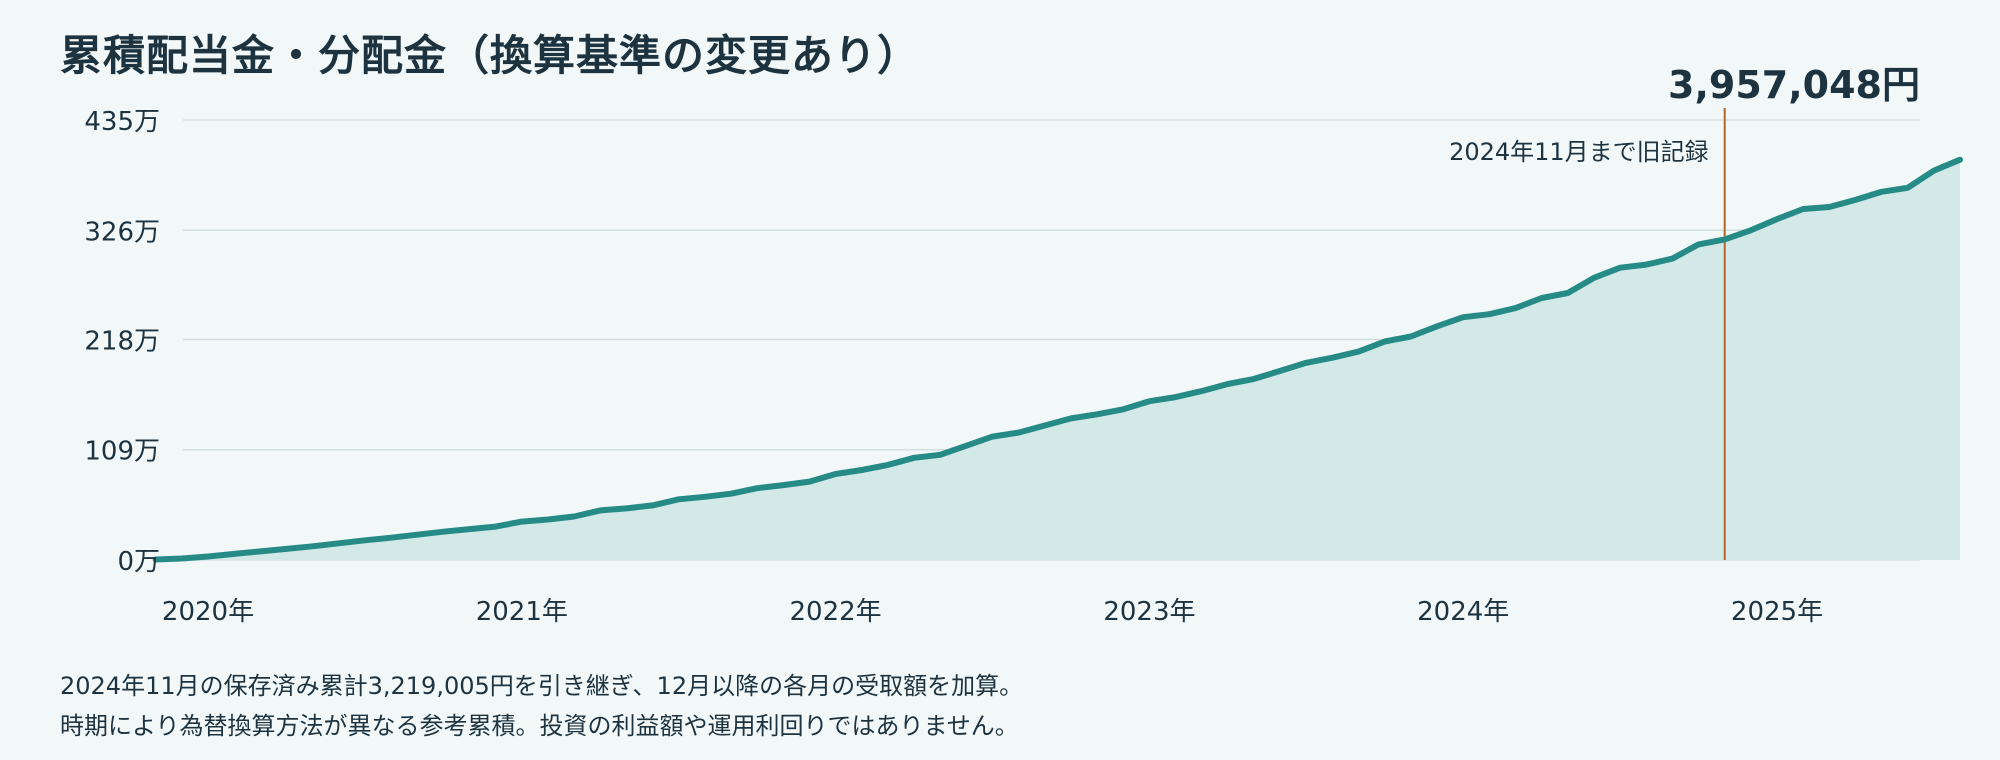 Image resolution: width=2000 pixels, height=760 pixels. Describe the element at coordinates (122, 122) in the screenshot. I see `y-tick-label: 435万` at that location.